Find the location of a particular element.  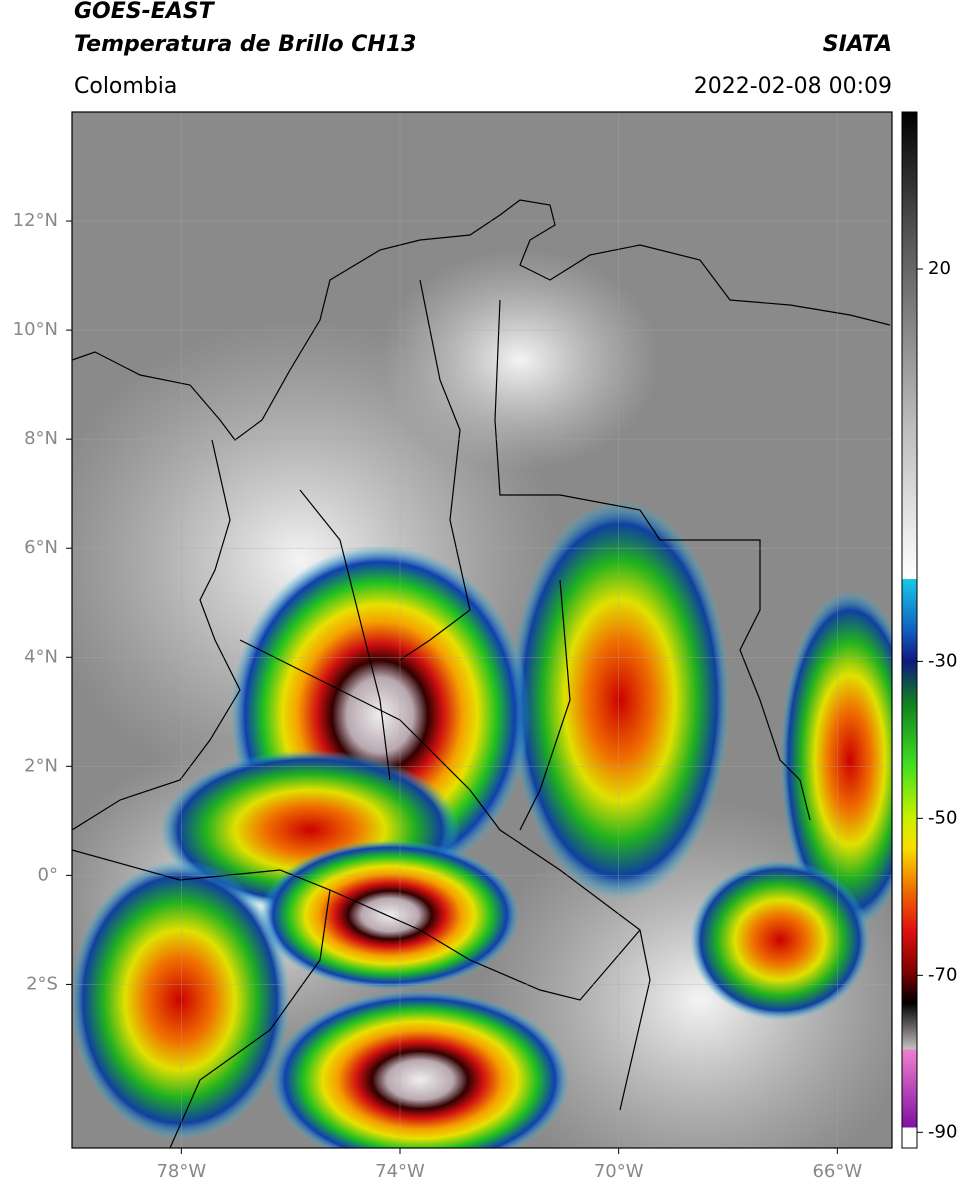

datetime: 2022-02-08 00:09 is located at coordinates (793, 86).